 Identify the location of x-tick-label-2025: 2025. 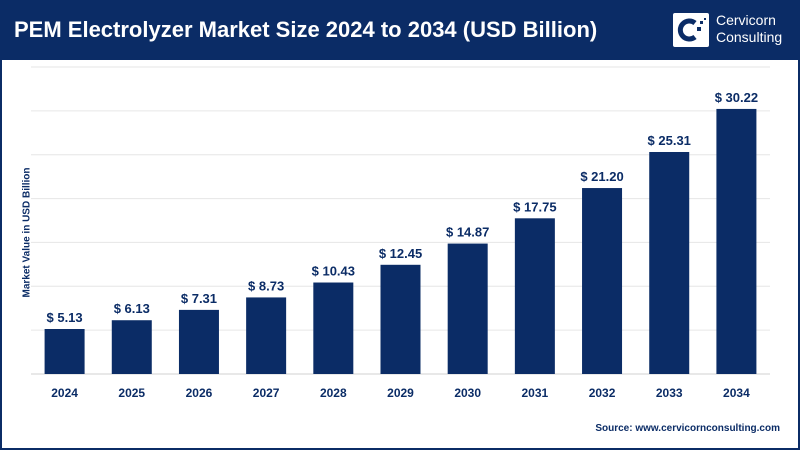
(131, 393).